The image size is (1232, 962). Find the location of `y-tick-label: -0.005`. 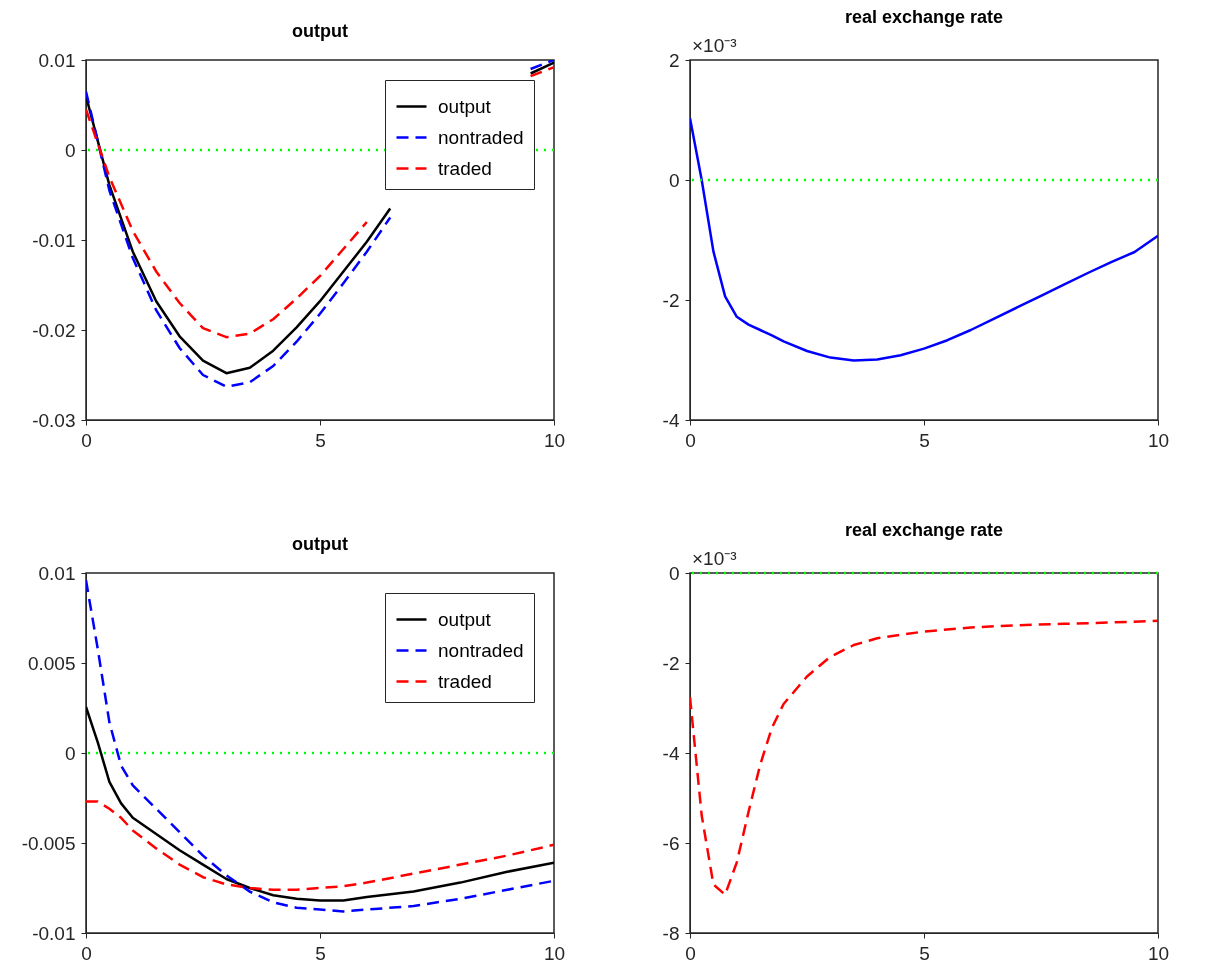

y-tick-label: -0.005 is located at coordinates (48, 843).